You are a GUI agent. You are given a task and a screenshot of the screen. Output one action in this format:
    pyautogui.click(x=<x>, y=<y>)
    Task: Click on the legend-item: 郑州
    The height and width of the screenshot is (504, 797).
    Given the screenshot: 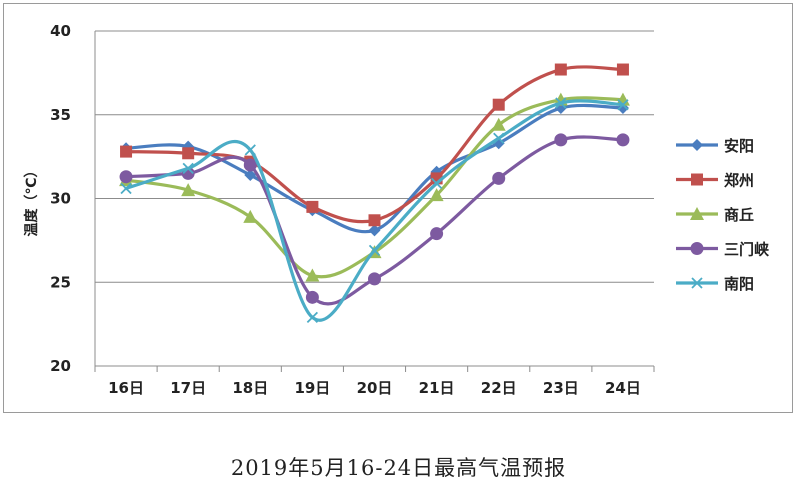 What is the action you would take?
    pyautogui.click(x=715, y=181)
    